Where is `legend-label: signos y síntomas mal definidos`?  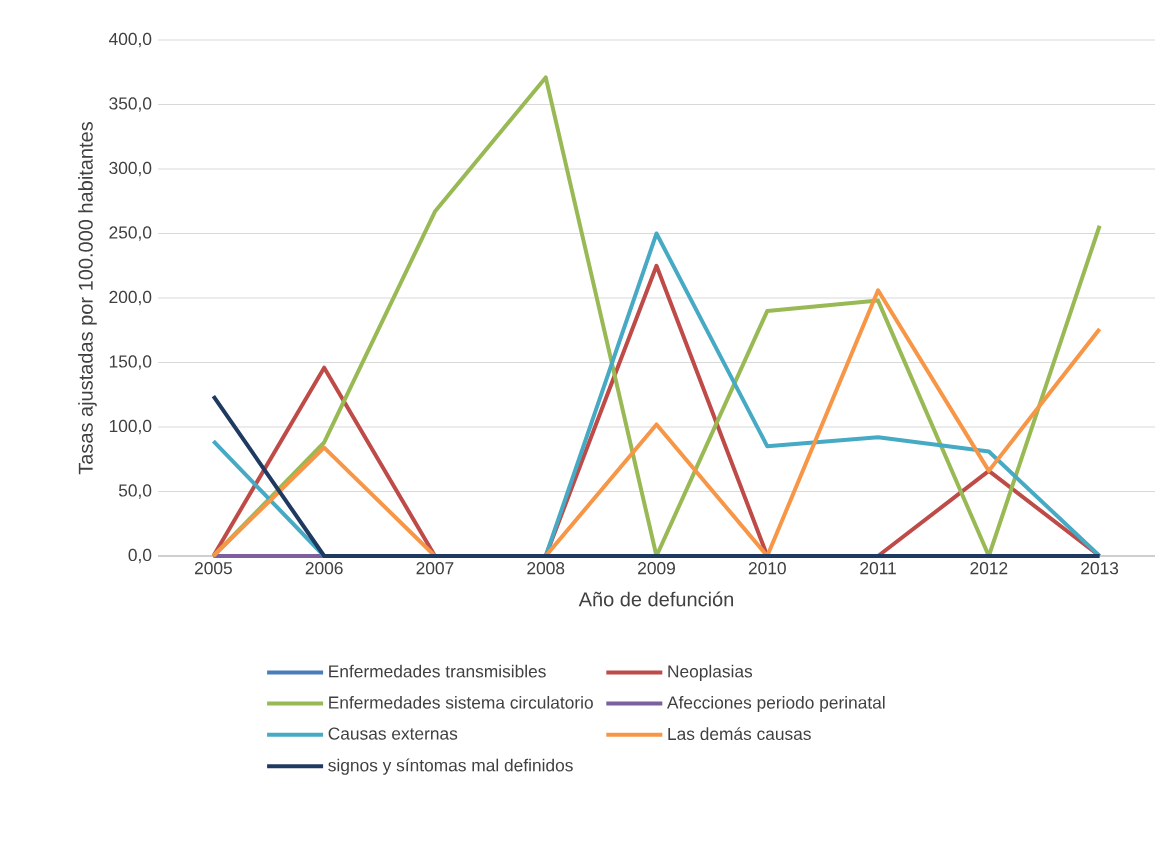 legend-label: signos y síntomas mal definidos is located at coordinates (450, 766).